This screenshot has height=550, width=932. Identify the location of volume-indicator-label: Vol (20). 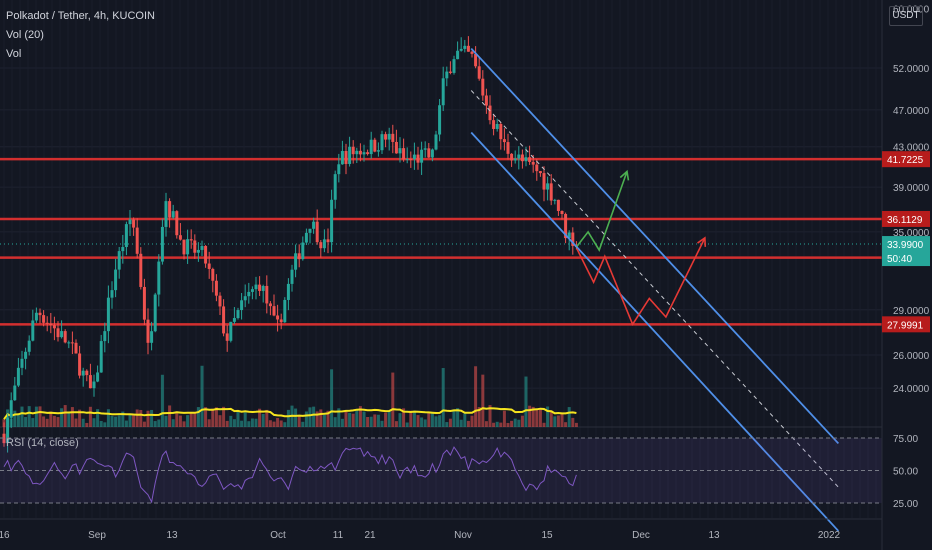
(25, 35).